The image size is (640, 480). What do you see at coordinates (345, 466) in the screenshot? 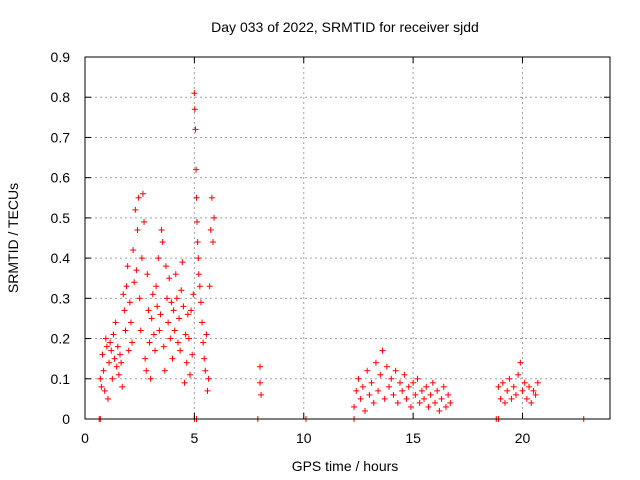
I see `x-axis-label: GPS time / hours` at bounding box center [345, 466].